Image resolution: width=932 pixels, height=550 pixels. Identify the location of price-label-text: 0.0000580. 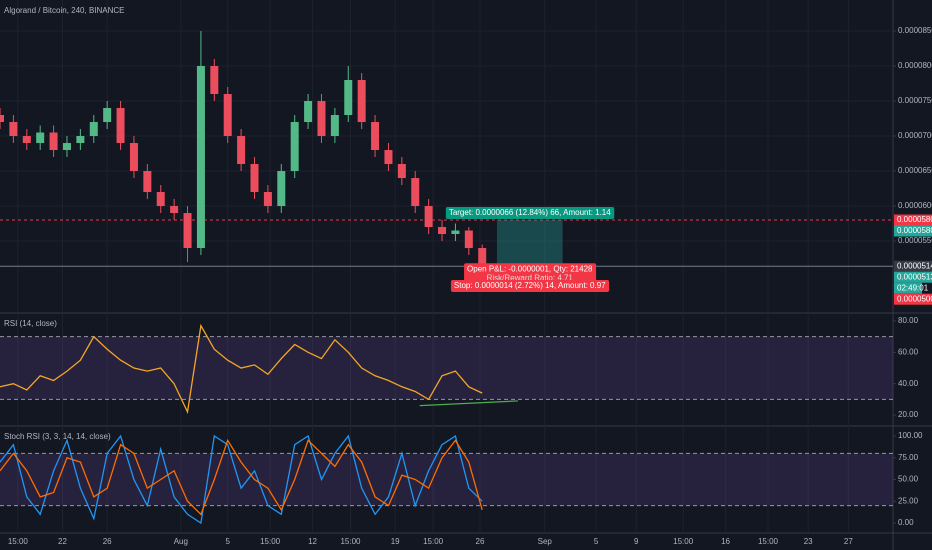
(914, 219).